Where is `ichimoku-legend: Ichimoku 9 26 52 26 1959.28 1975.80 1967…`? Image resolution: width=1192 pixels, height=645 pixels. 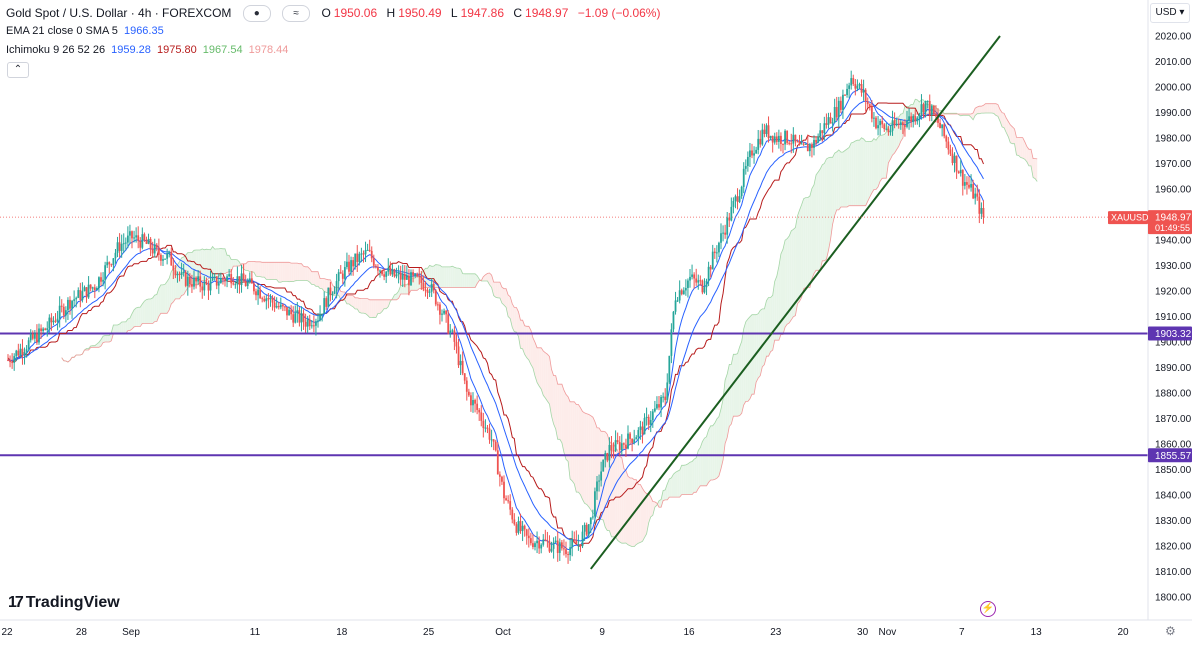 ichimoku-legend: Ichimoku 9 26 52 26 1959.28 1975.80 1967… is located at coordinates (148, 50).